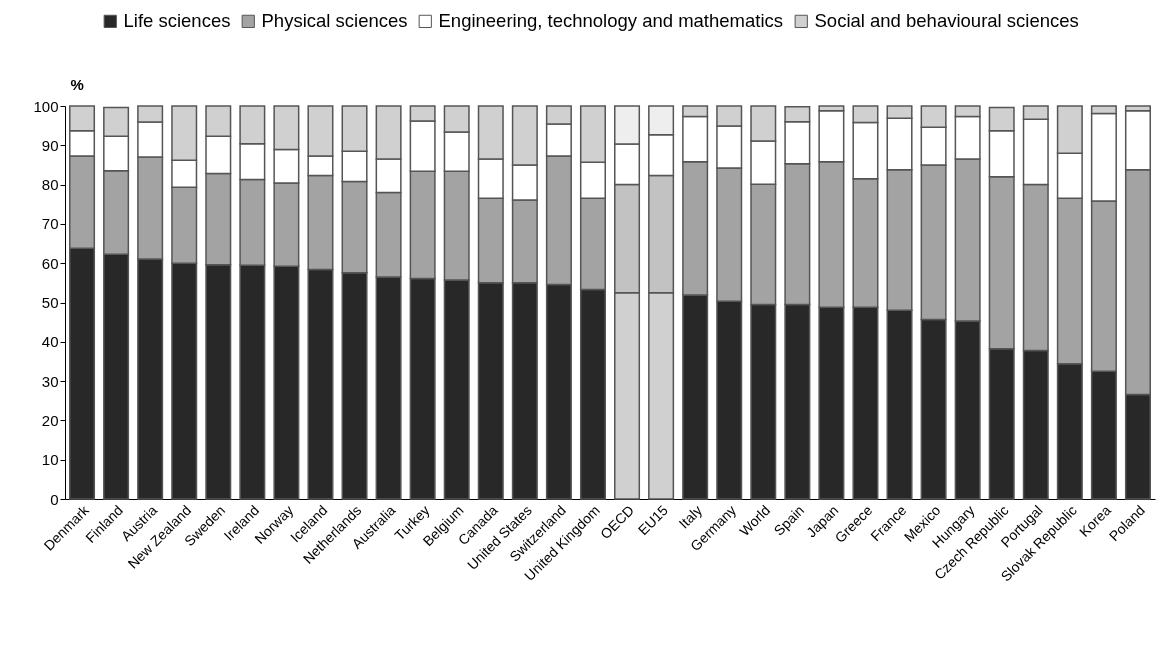 The image size is (1163, 659). I want to click on y-tick-label: 0, so click(54, 499).